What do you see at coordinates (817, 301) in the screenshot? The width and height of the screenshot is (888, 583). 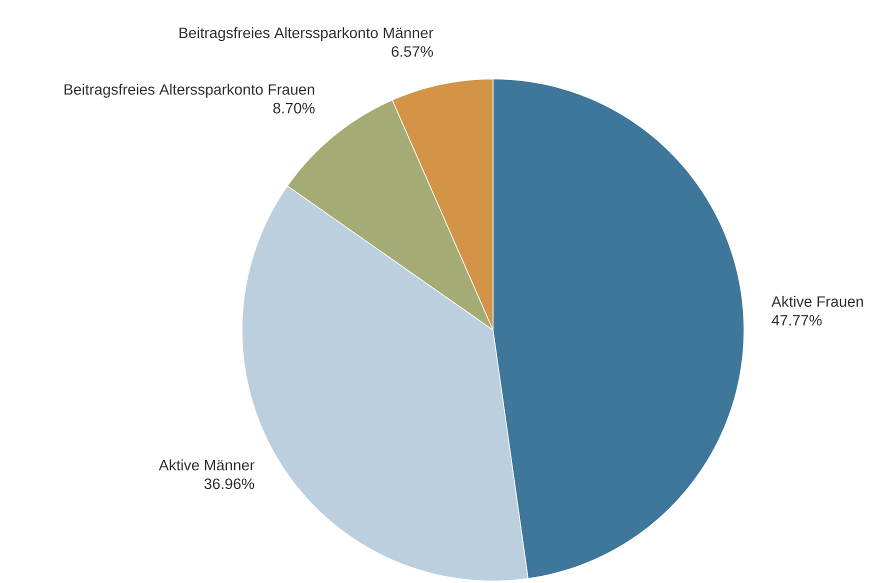 I see `slice-label: Aktive Frauen` at bounding box center [817, 301].